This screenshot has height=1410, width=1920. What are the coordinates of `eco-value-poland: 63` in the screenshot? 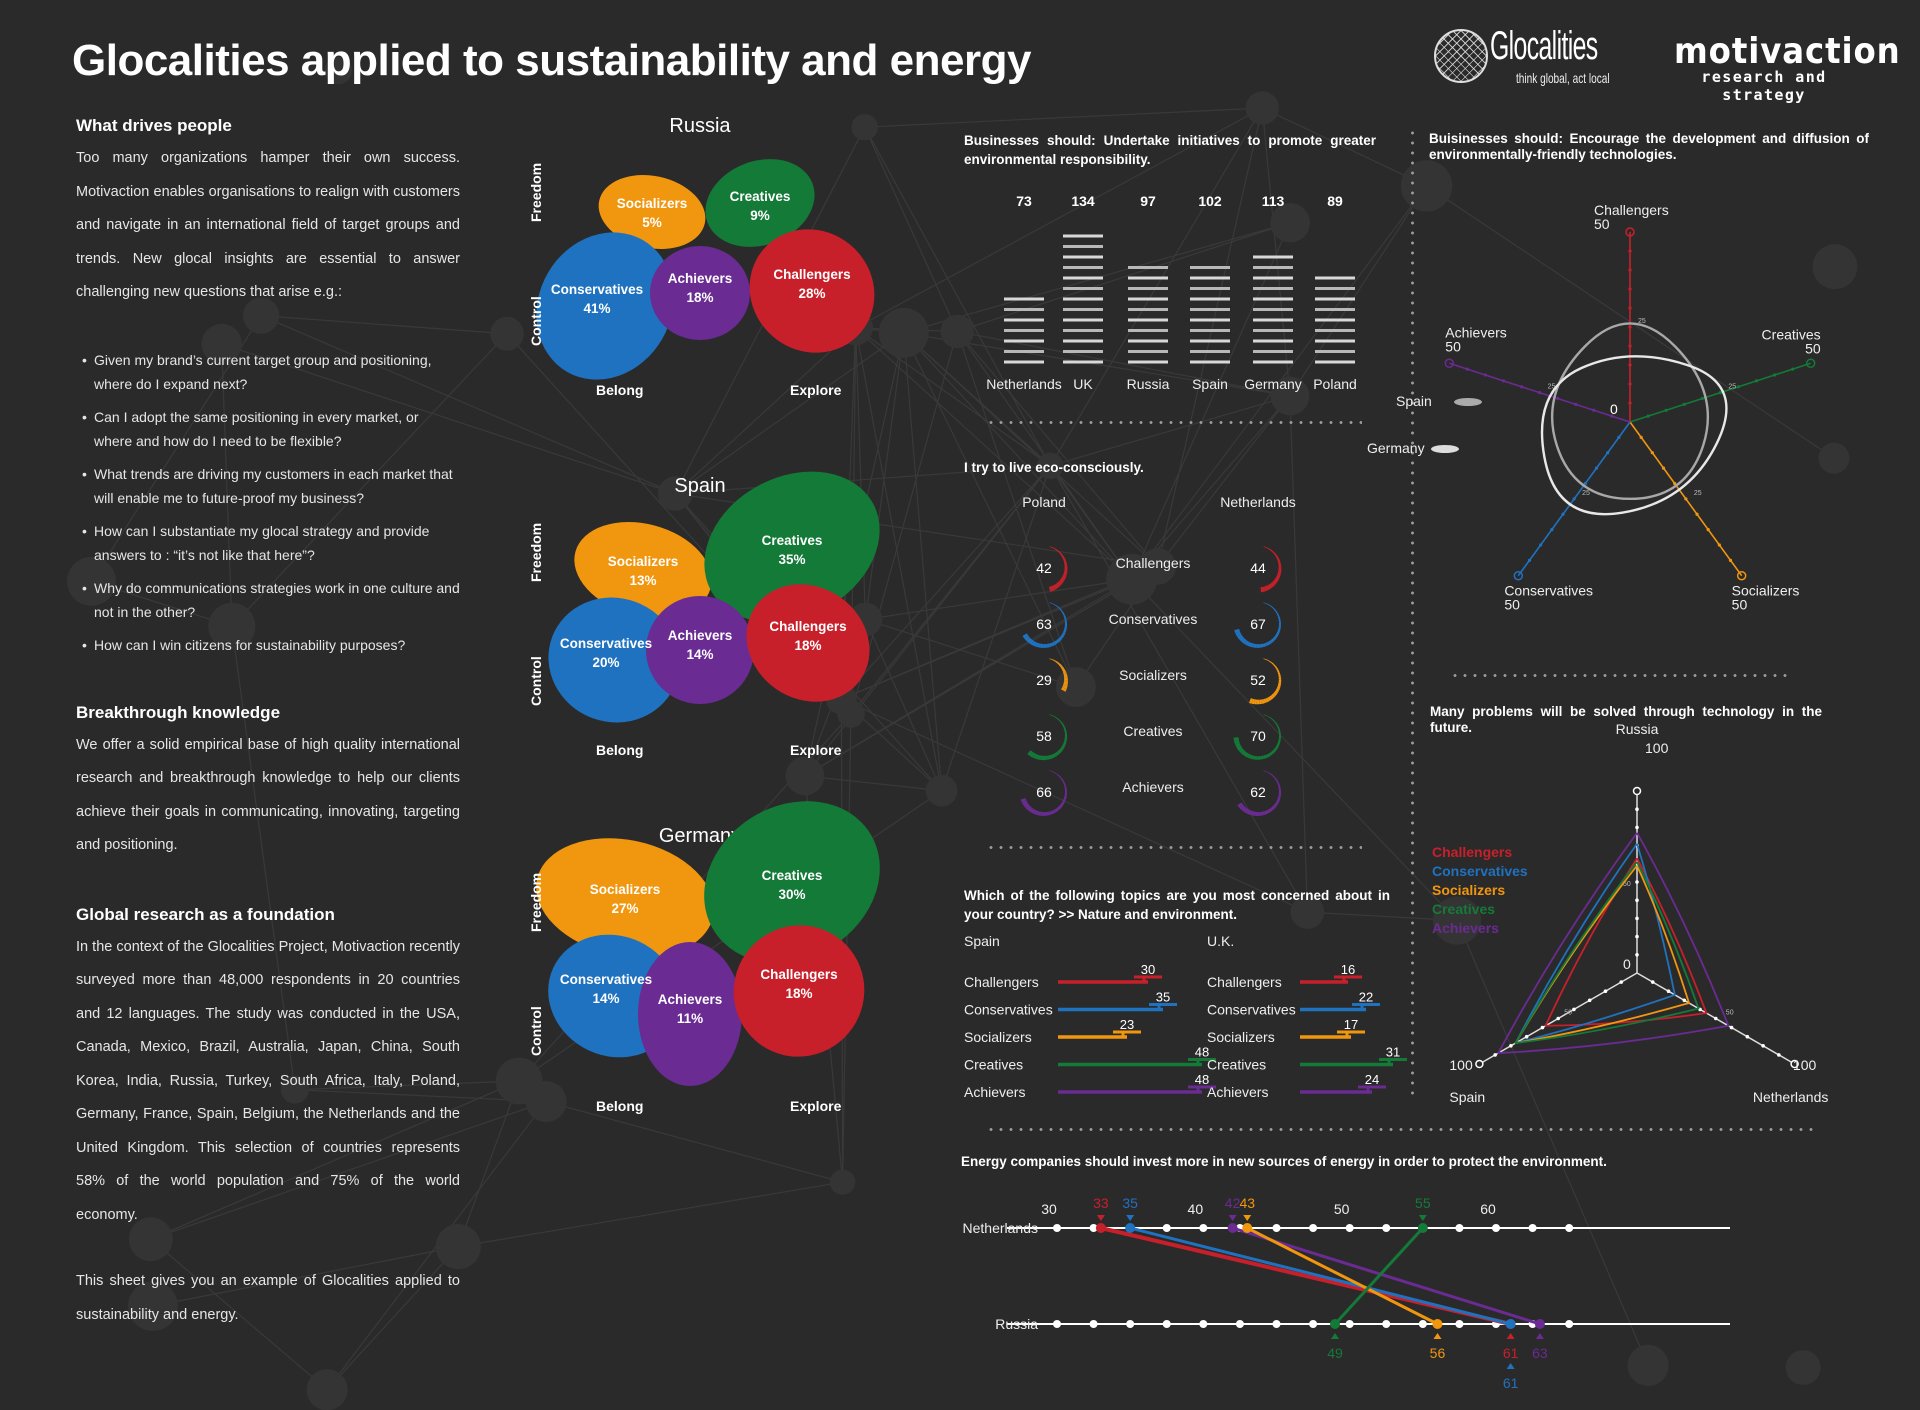 It's located at (1044, 624).